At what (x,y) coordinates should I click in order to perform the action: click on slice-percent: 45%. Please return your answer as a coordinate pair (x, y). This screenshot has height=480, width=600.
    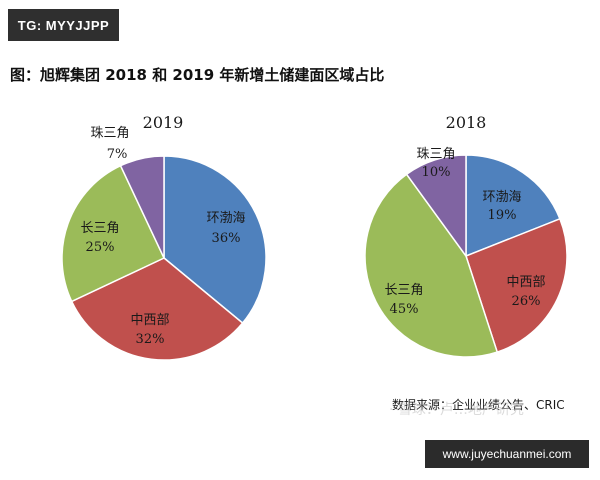
    Looking at the image, I should click on (404, 309).